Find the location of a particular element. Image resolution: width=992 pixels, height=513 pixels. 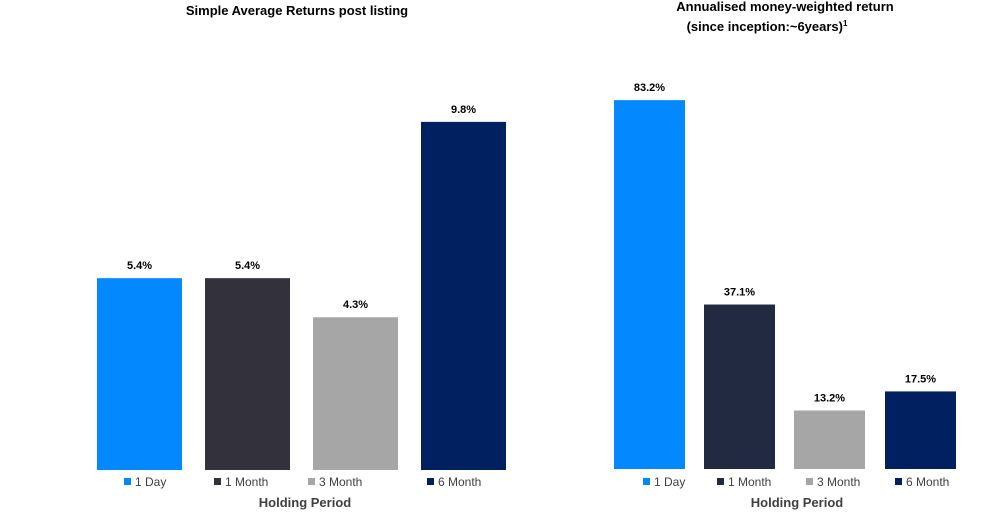

chart-right-legend-swatch-1-month is located at coordinates (720, 481).